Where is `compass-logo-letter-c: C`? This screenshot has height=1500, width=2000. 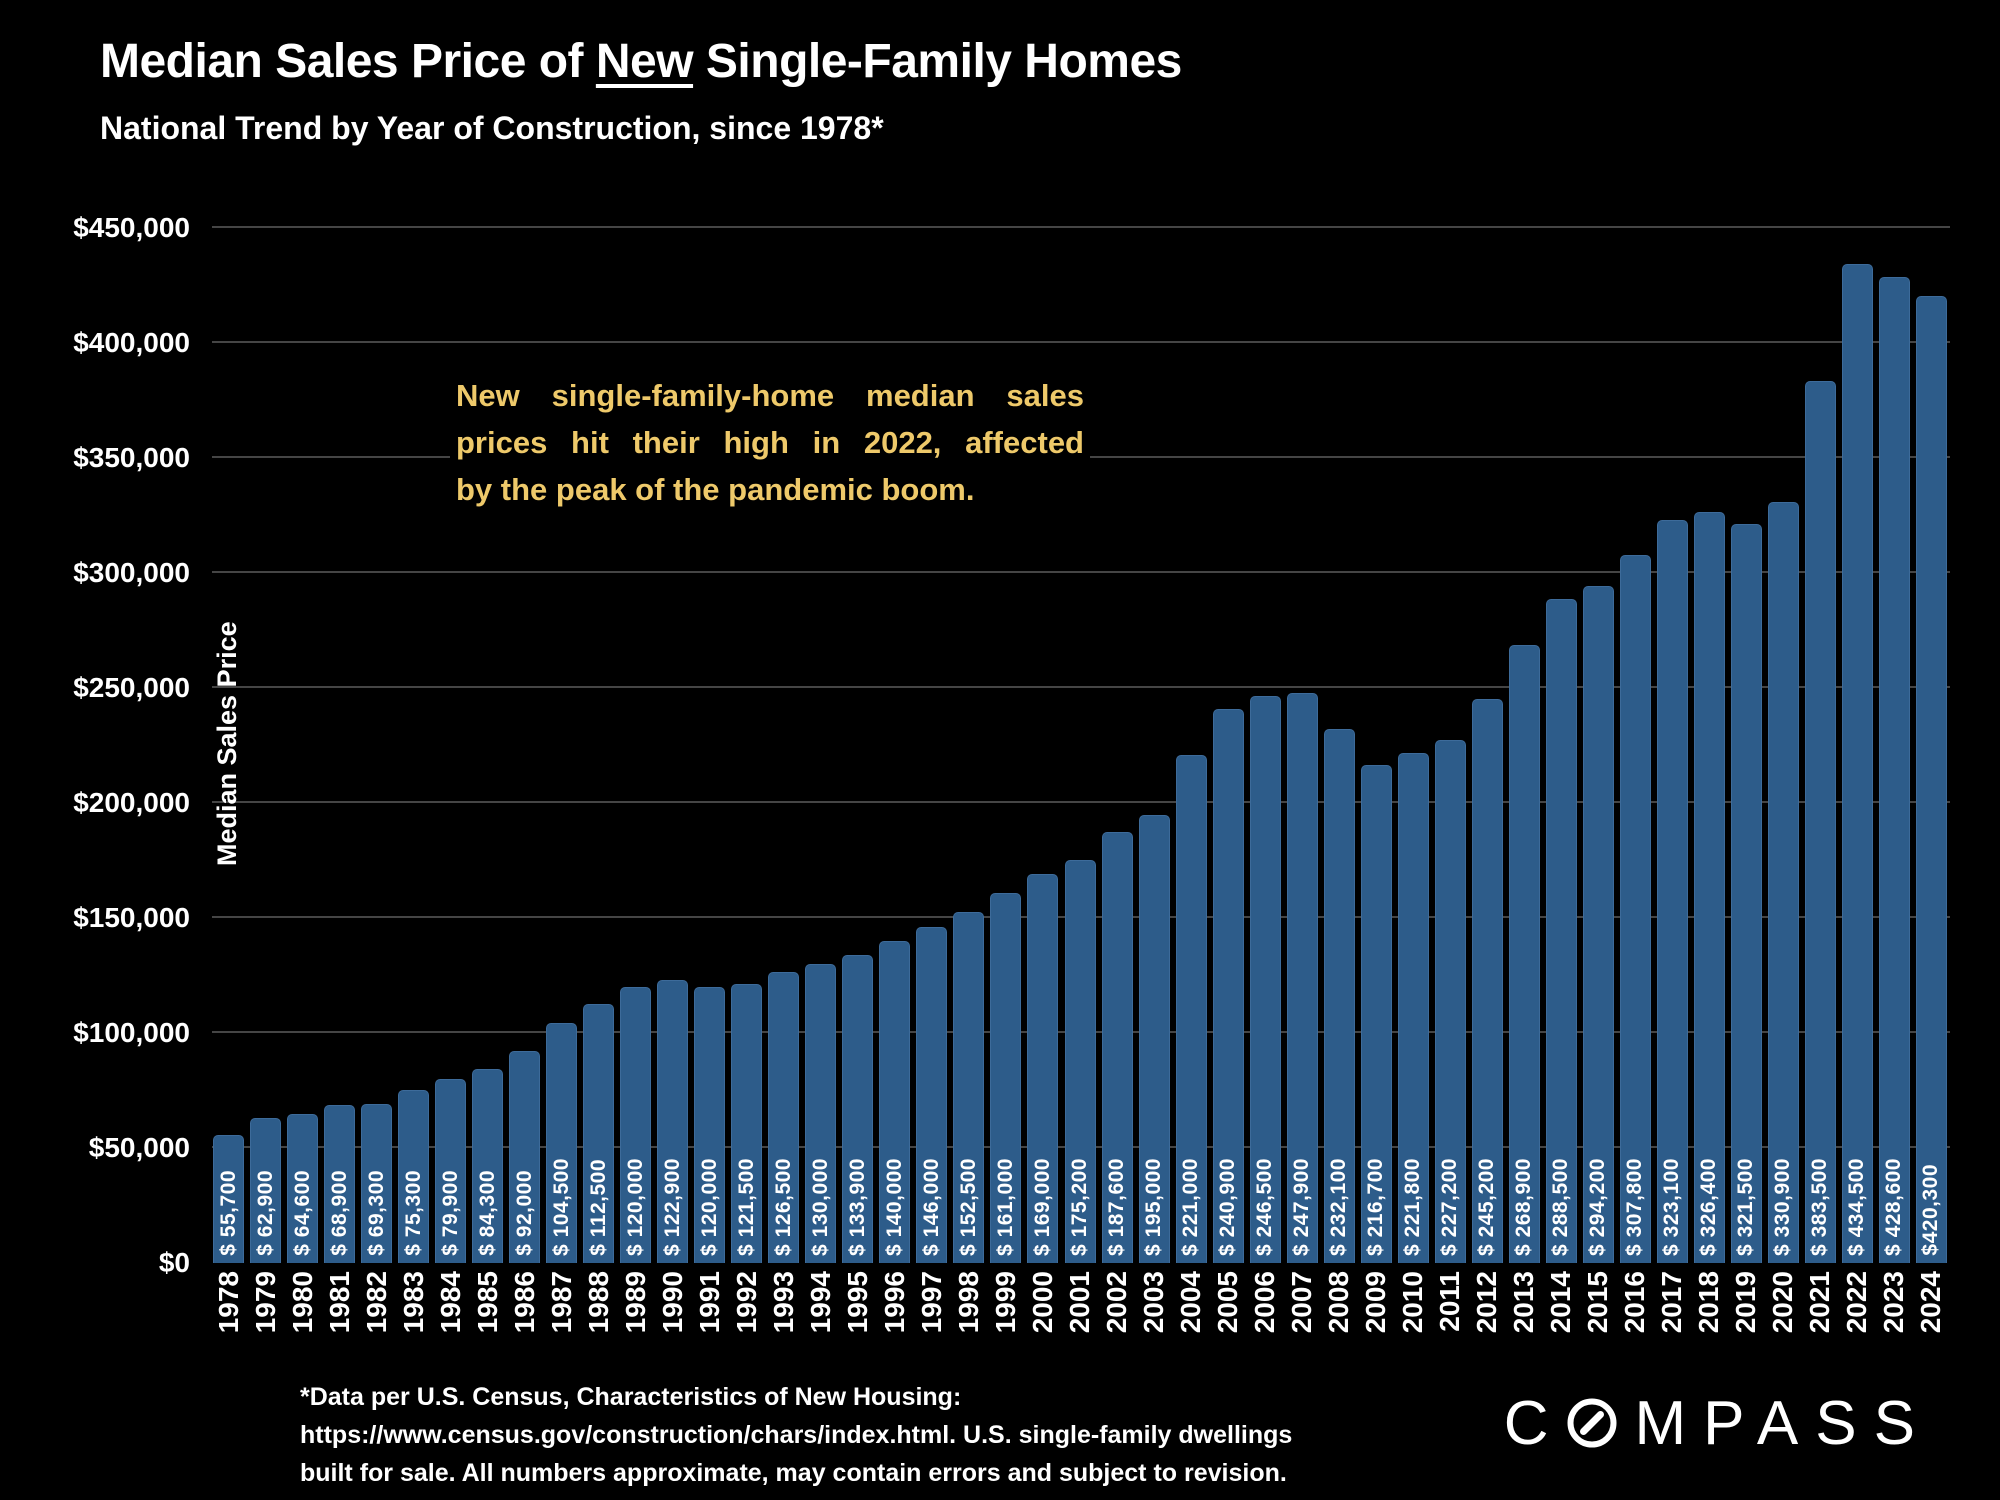 compass-logo-letter-c: C is located at coordinates (1534, 1423).